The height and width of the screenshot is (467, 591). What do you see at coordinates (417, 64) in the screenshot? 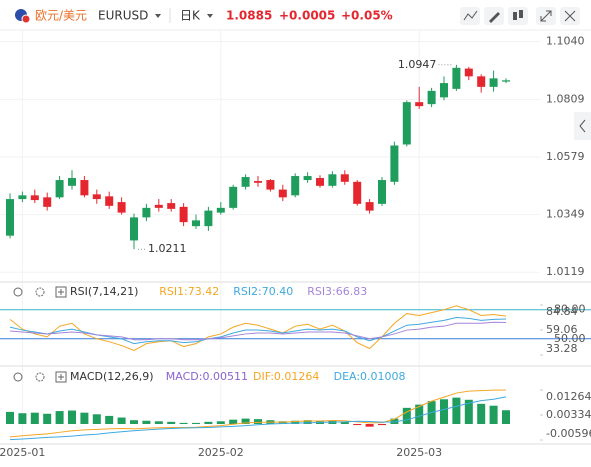
I see `max-label: 1.0947` at bounding box center [417, 64].